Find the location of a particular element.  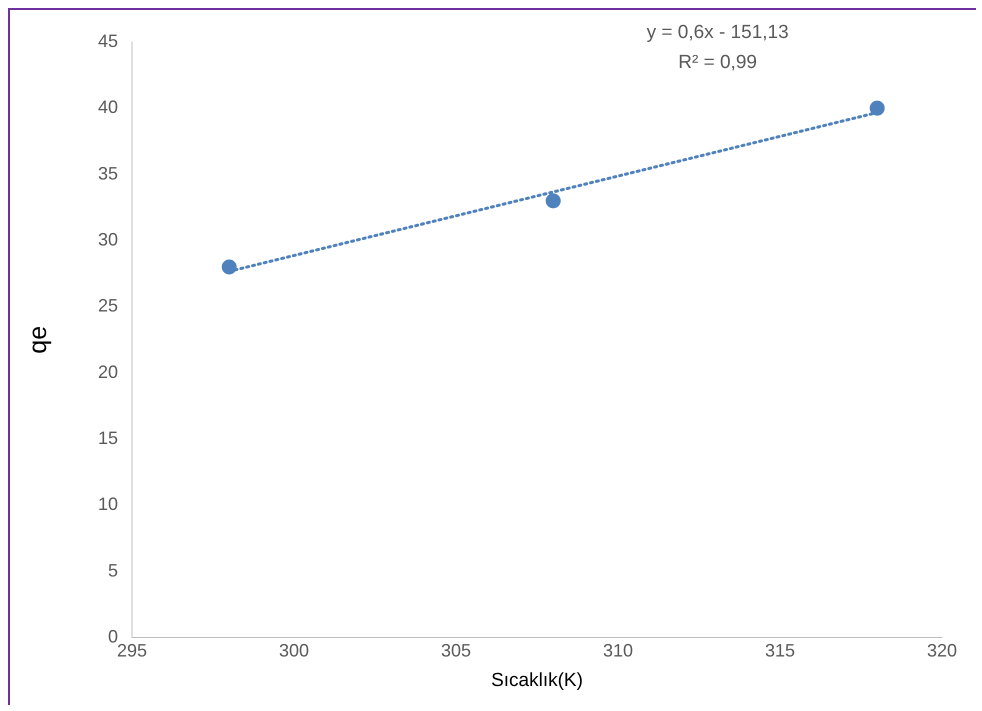

x-tick-label: 305 is located at coordinates (456, 650).